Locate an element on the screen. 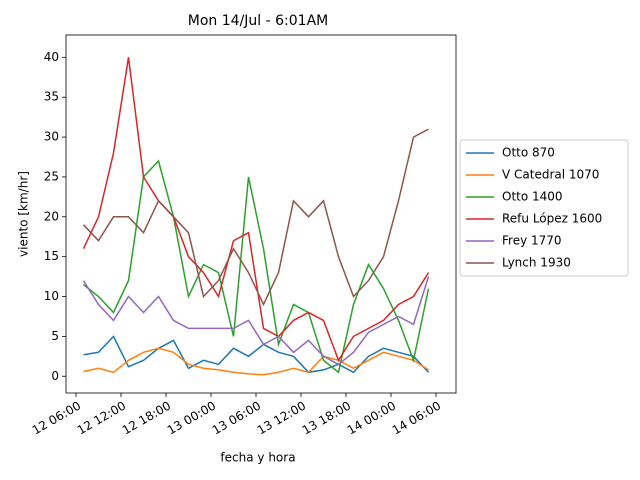  x-tick-label: 12 18:00 is located at coordinates (146, 418).